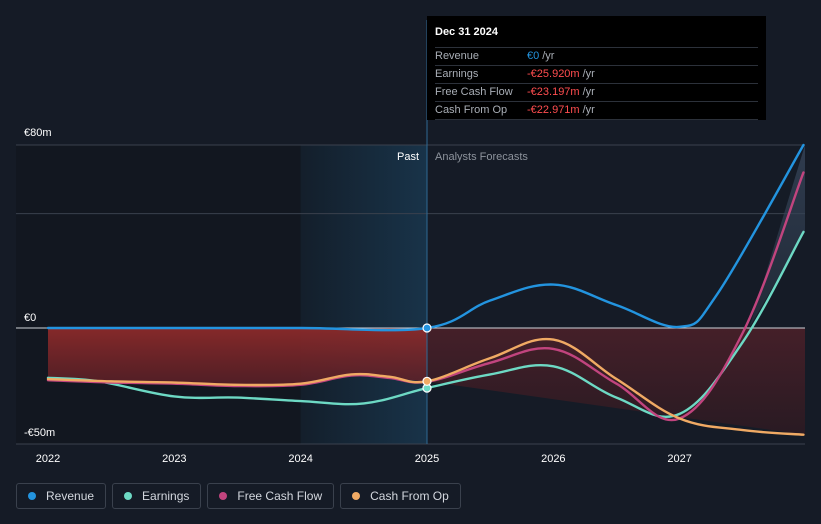  Describe the element at coordinates (553, 74) in the screenshot. I see `tooltip-value: -€25.920m` at that location.